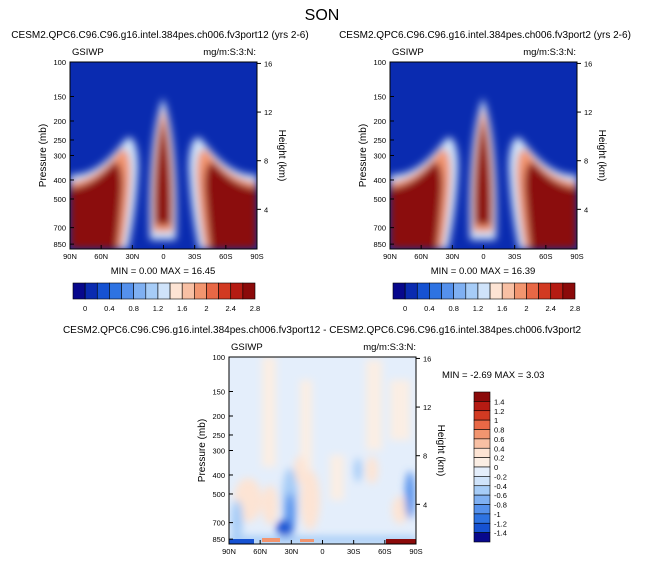 The width and height of the screenshot is (645, 565). Describe the element at coordinates (379, 140) in the screenshot. I see `y-tick-label: 250` at that location.